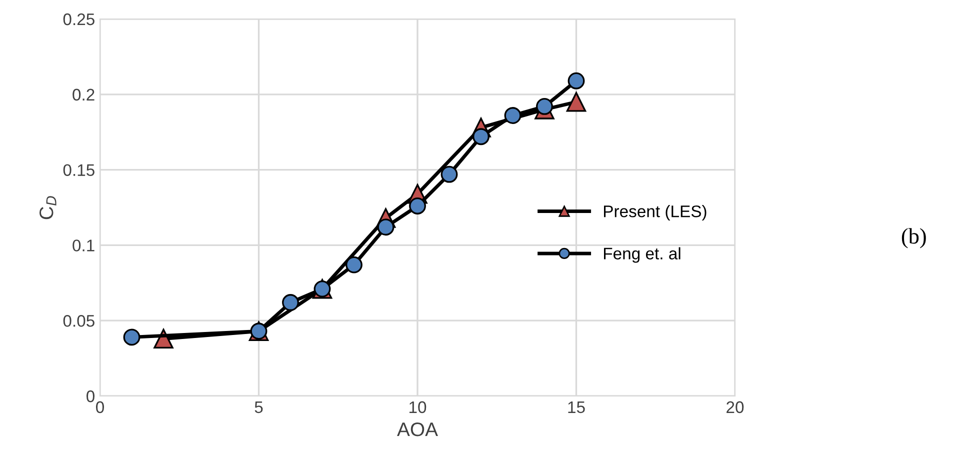 The image size is (962, 467). Describe the element at coordinates (576, 407) in the screenshot. I see `x-tick-label: 15` at that location.